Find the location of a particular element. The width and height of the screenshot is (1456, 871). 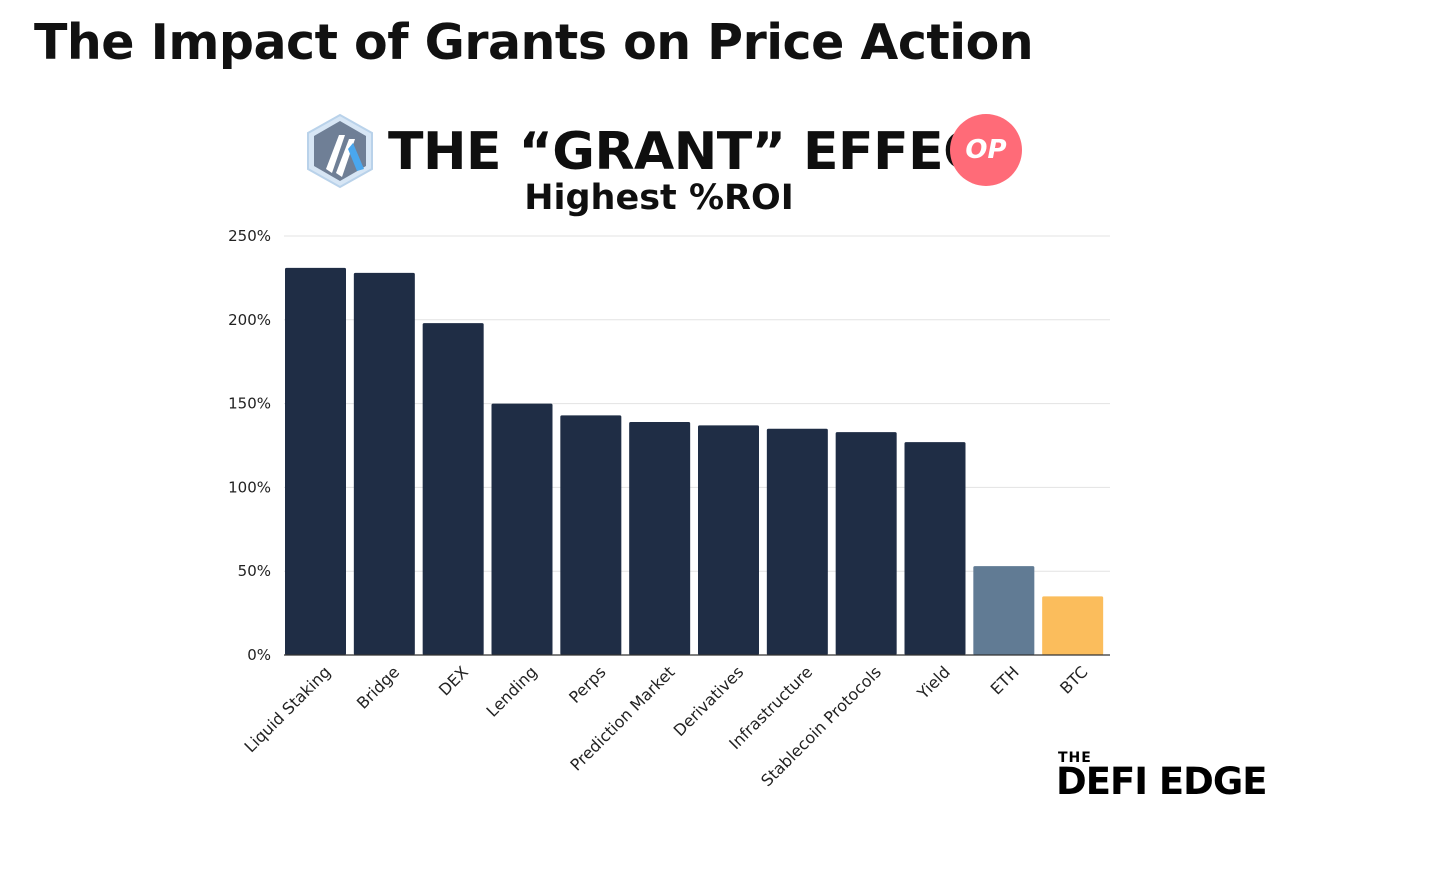

y-tick-label: 0% is located at coordinates (259, 655).